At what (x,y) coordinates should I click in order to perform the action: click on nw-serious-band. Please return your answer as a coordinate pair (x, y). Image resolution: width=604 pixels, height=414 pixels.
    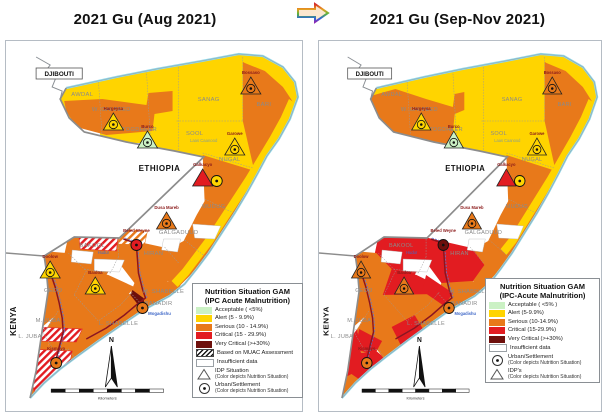
    Looking at the image, I should click on (414, 119).